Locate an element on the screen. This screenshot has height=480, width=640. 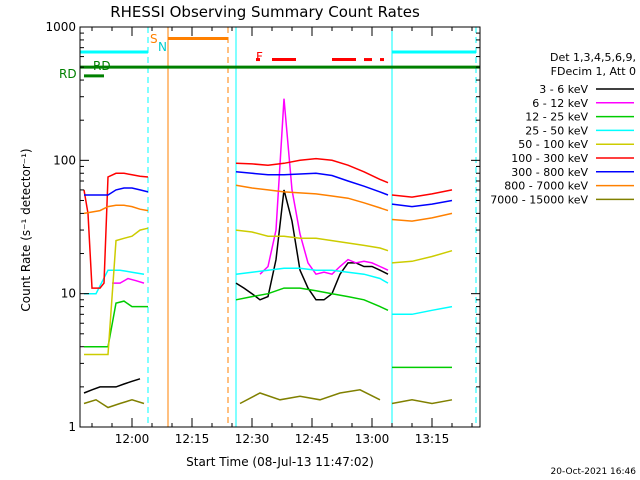
legend-header-line-1: Det 1,3,4,5,6,9, is located at coordinates (593, 57).